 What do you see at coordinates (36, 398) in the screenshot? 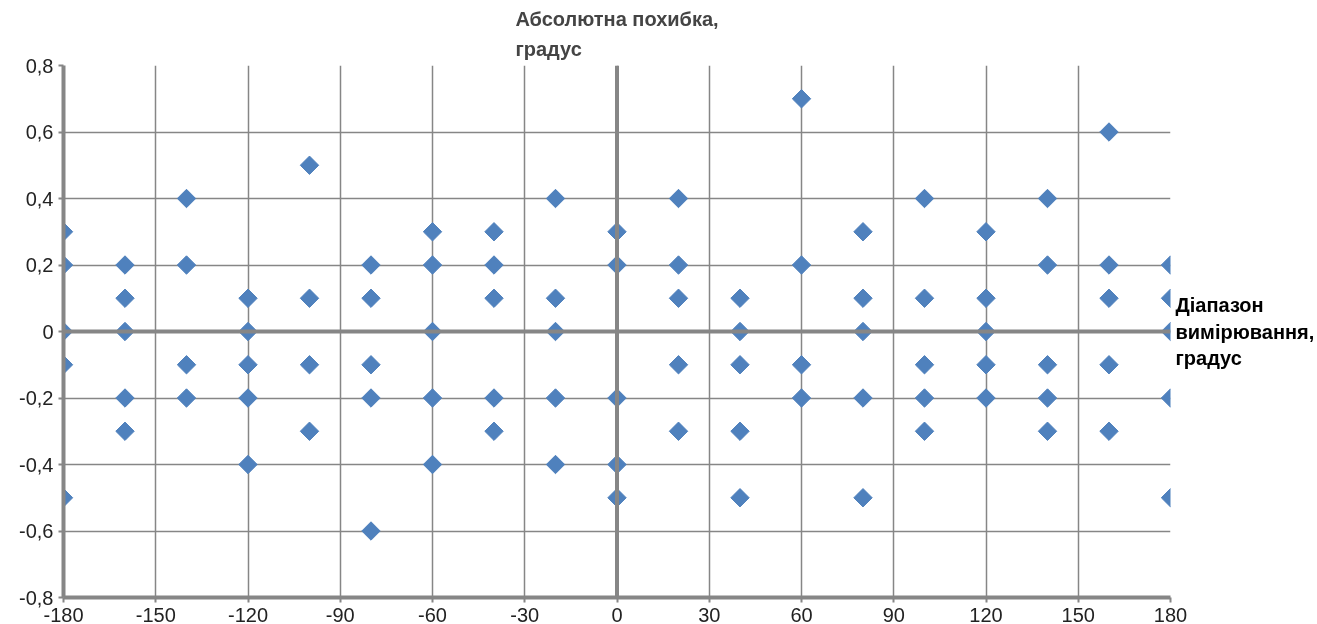
I see `y-tick-label: -0,2` at bounding box center [36, 398].